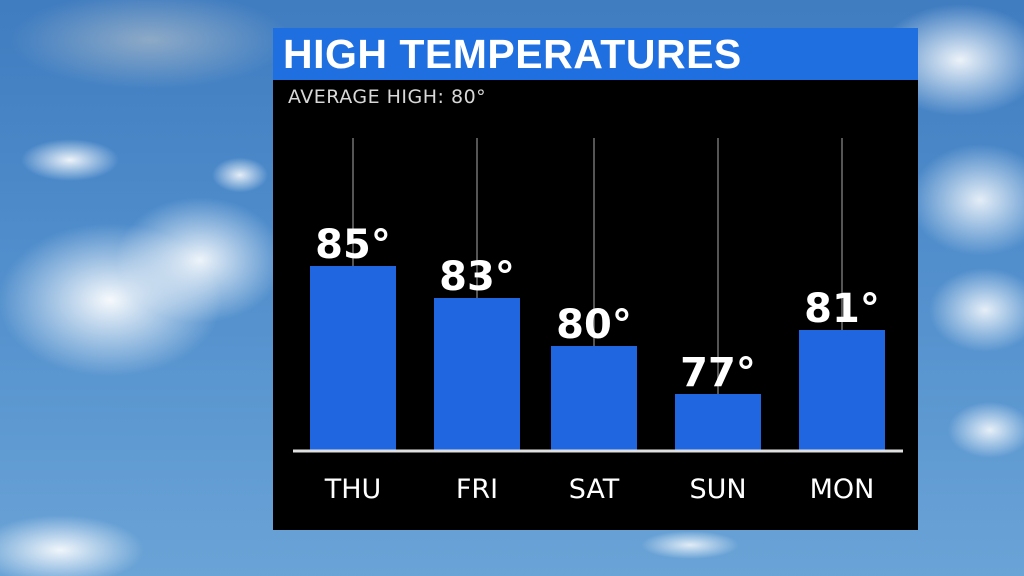  I want to click on x-tick-label: SAT, so click(594, 489).